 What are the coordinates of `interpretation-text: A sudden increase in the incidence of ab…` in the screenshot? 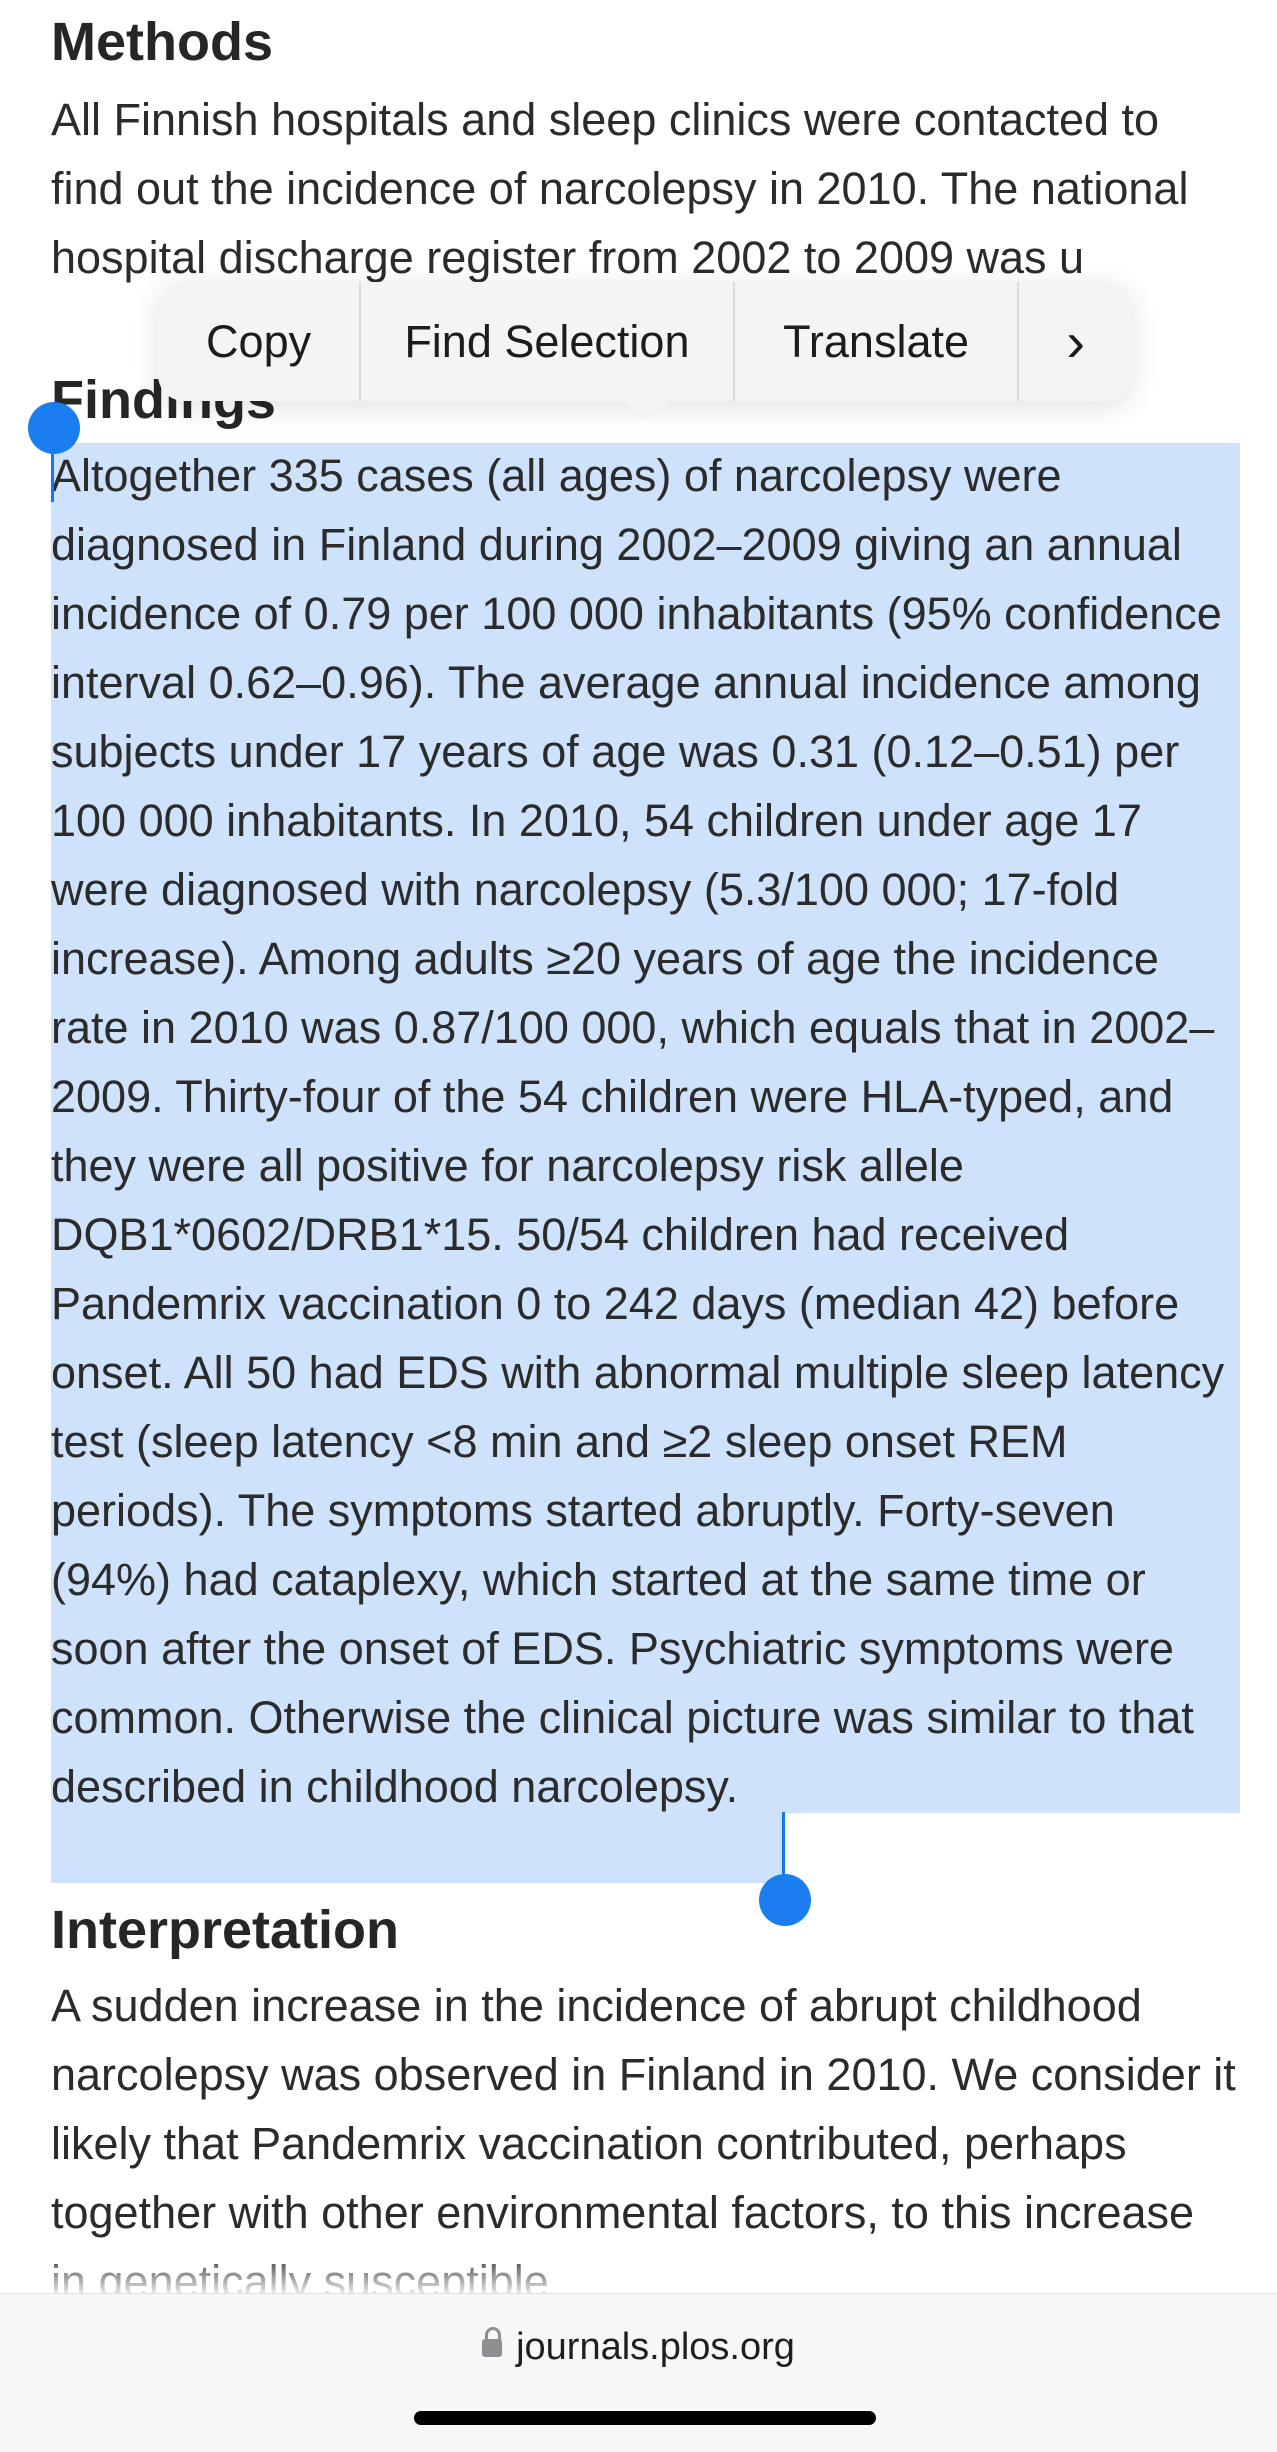 It's located at (643, 2143).